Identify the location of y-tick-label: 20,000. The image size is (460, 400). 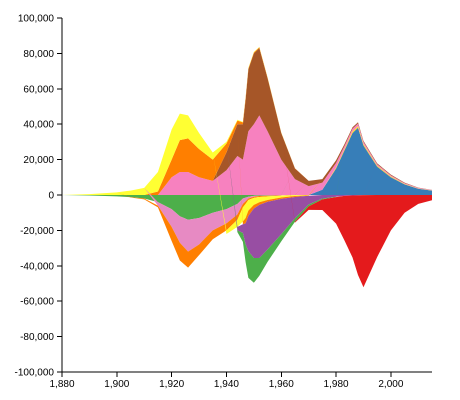
(38, 160).